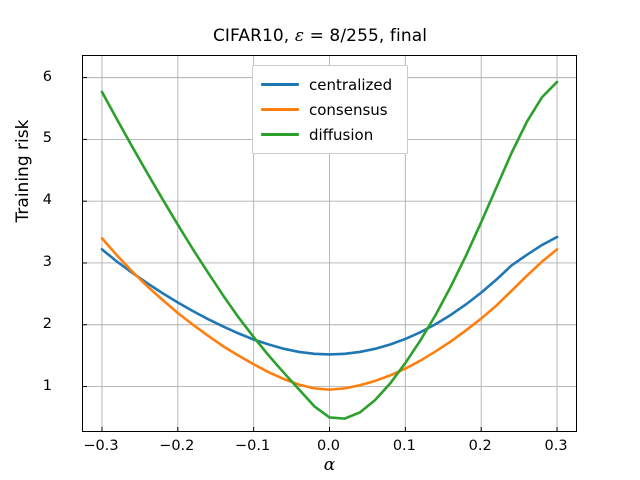 Image resolution: width=640 pixels, height=480 pixels. I want to click on legend-item-centralized: centralized, so click(330, 84).